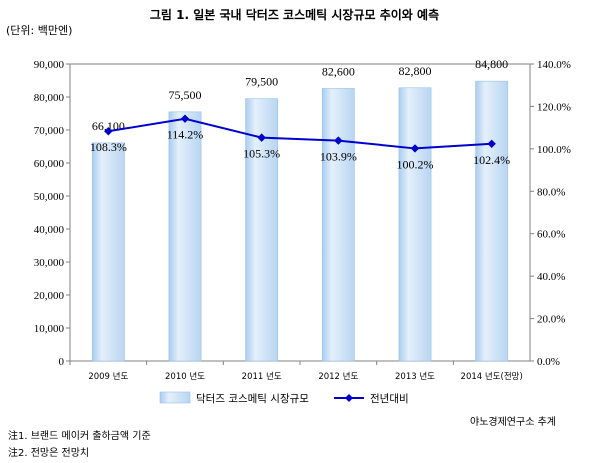 Image resolution: width=589 pixels, height=463 pixels. I want to click on x-axis-tick-label: 2014 년도(전망), so click(492, 376).